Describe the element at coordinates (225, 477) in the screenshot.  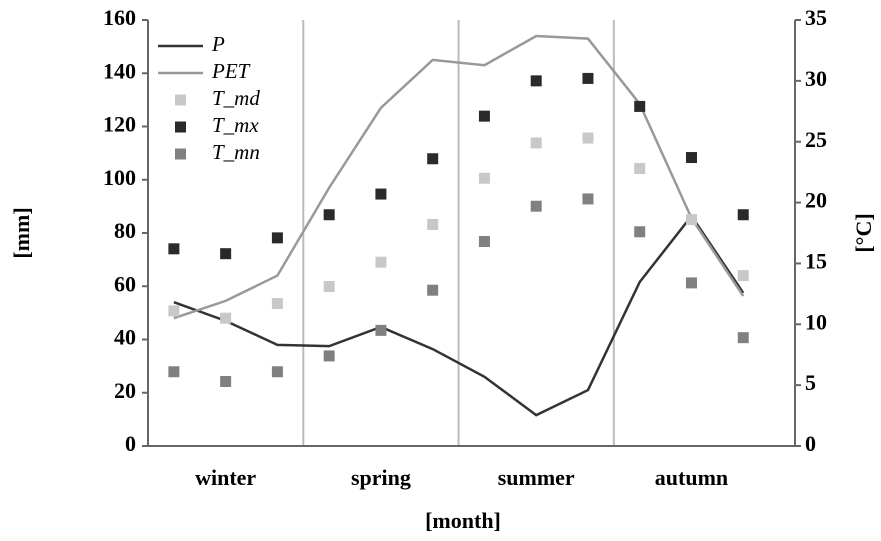
I see `x-tick-label: winter` at that location.